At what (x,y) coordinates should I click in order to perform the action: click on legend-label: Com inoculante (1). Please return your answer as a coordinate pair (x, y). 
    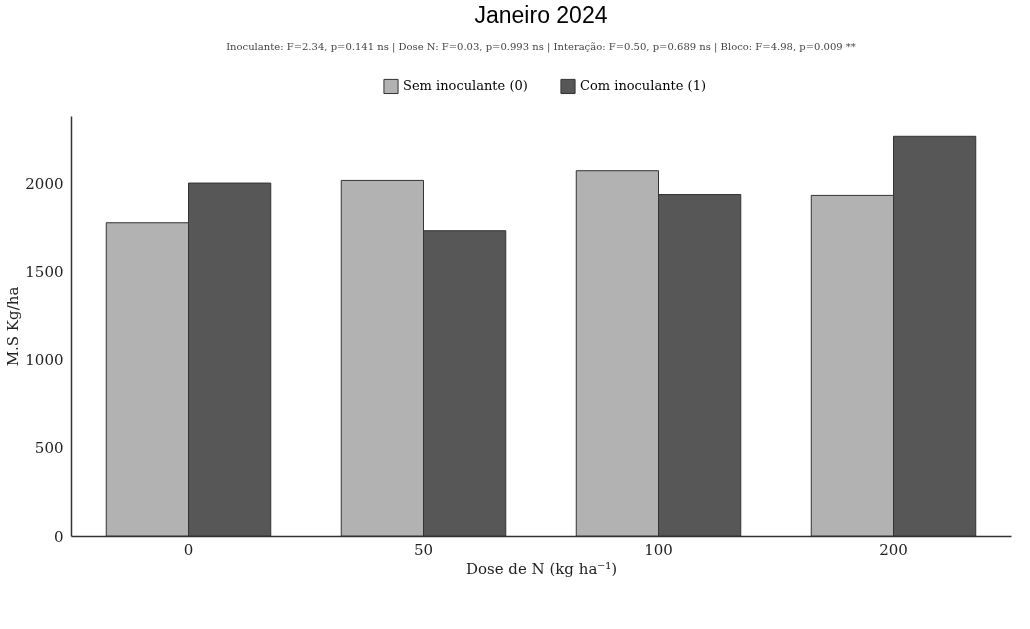
    Looking at the image, I should click on (643, 86).